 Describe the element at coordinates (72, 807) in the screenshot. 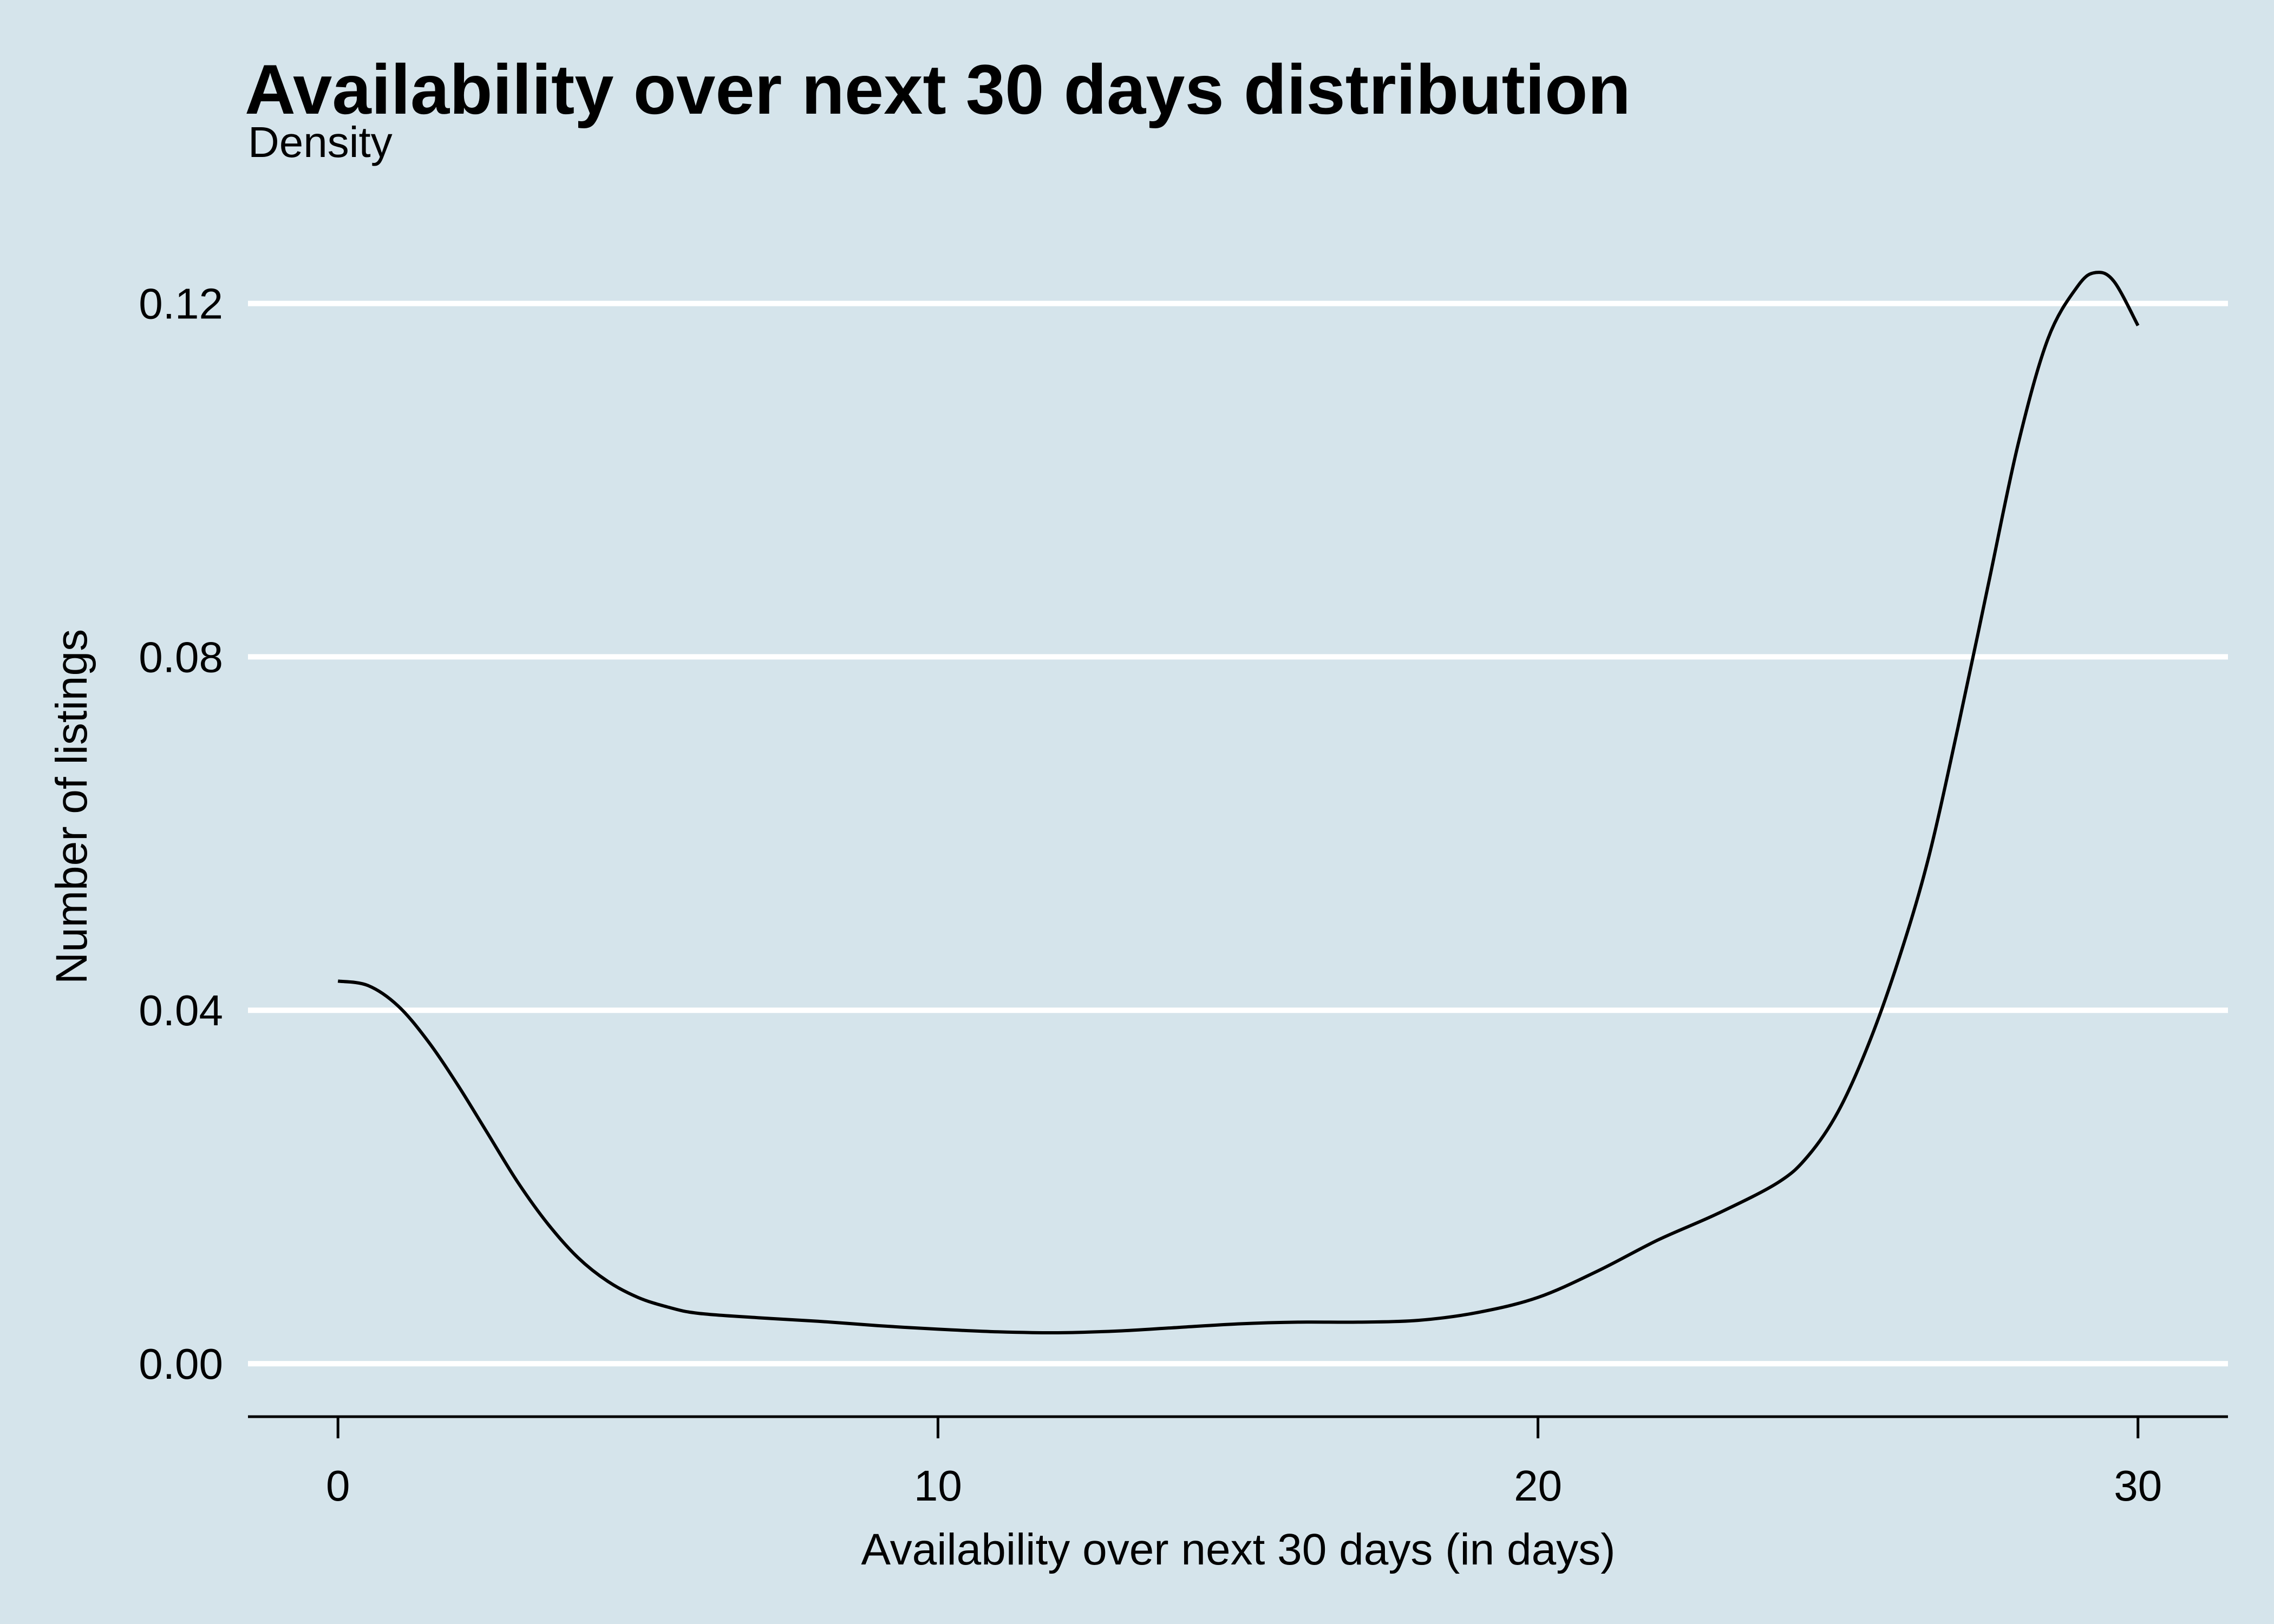

I see `y-axis-label: Number of listings` at that location.